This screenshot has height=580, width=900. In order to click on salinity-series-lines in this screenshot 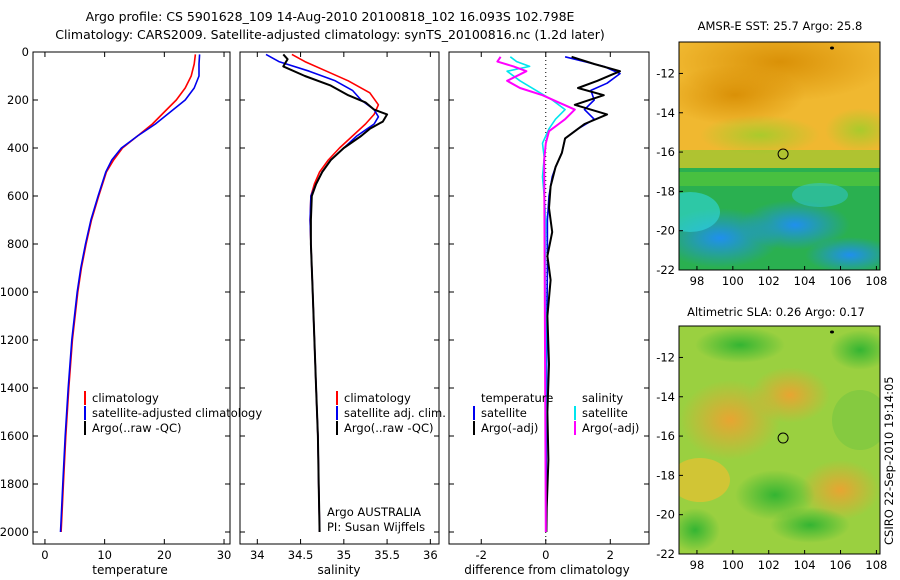, I will do `click(327, 293)`.